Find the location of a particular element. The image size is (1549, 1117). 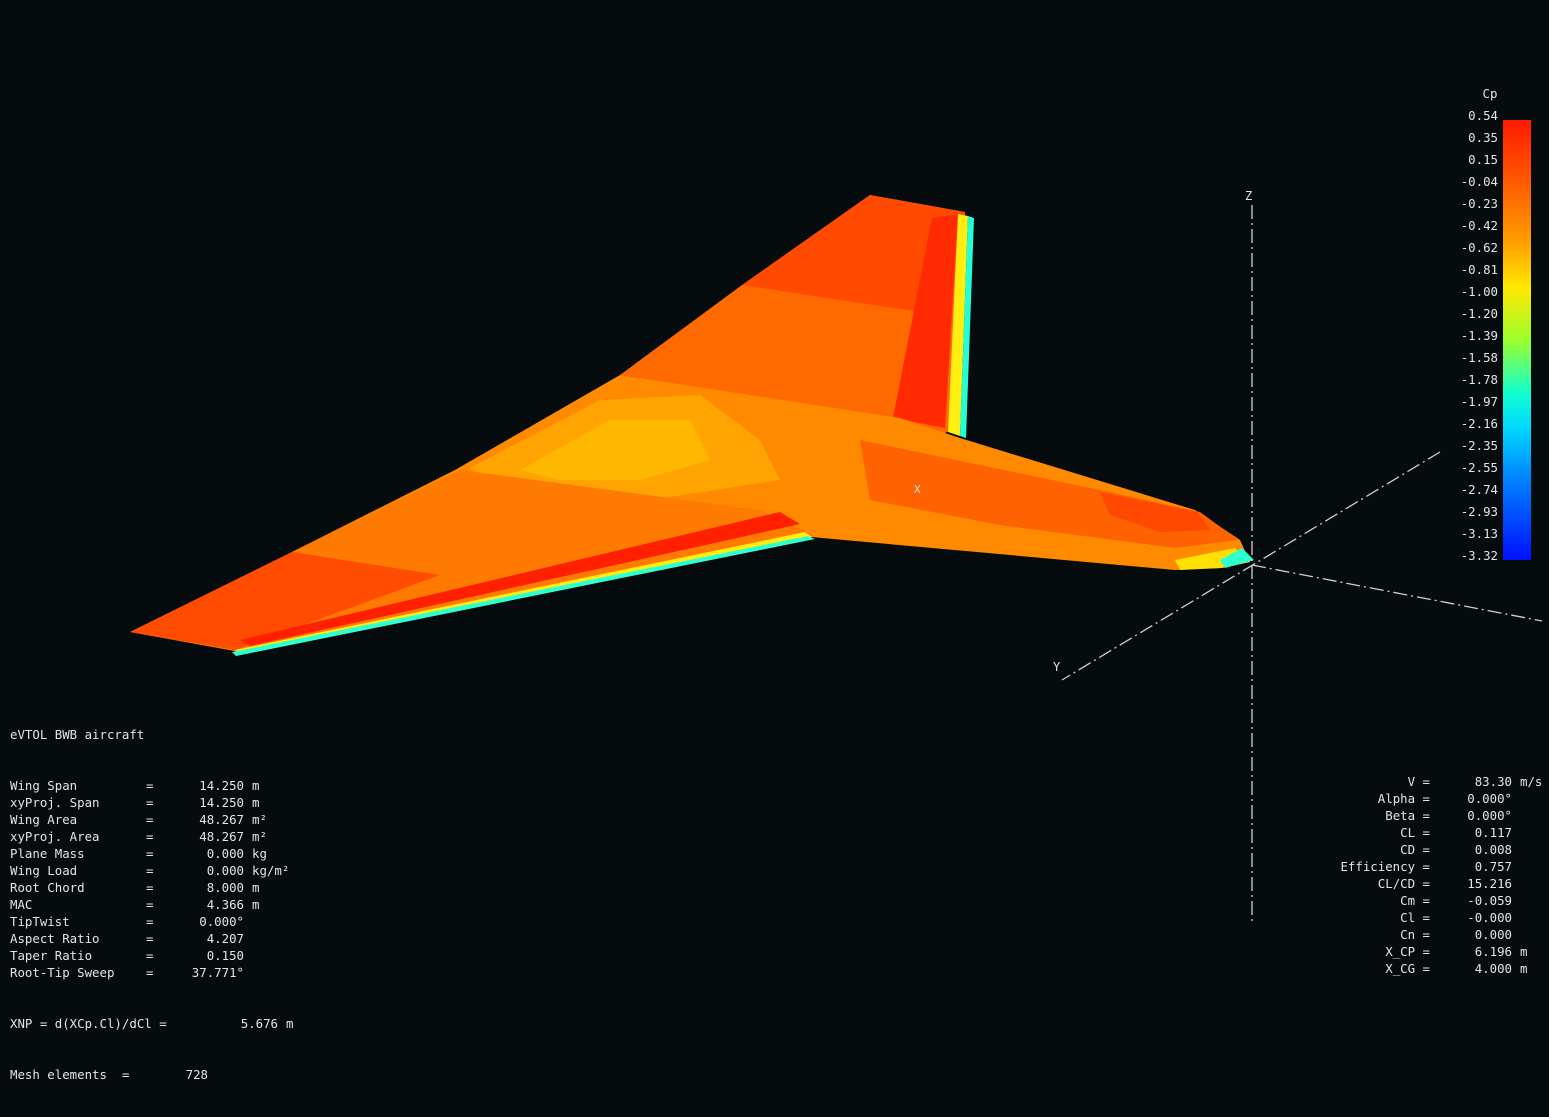

plane-info-row: xyProj. Span = 14.250 m is located at coordinates (151, 802).